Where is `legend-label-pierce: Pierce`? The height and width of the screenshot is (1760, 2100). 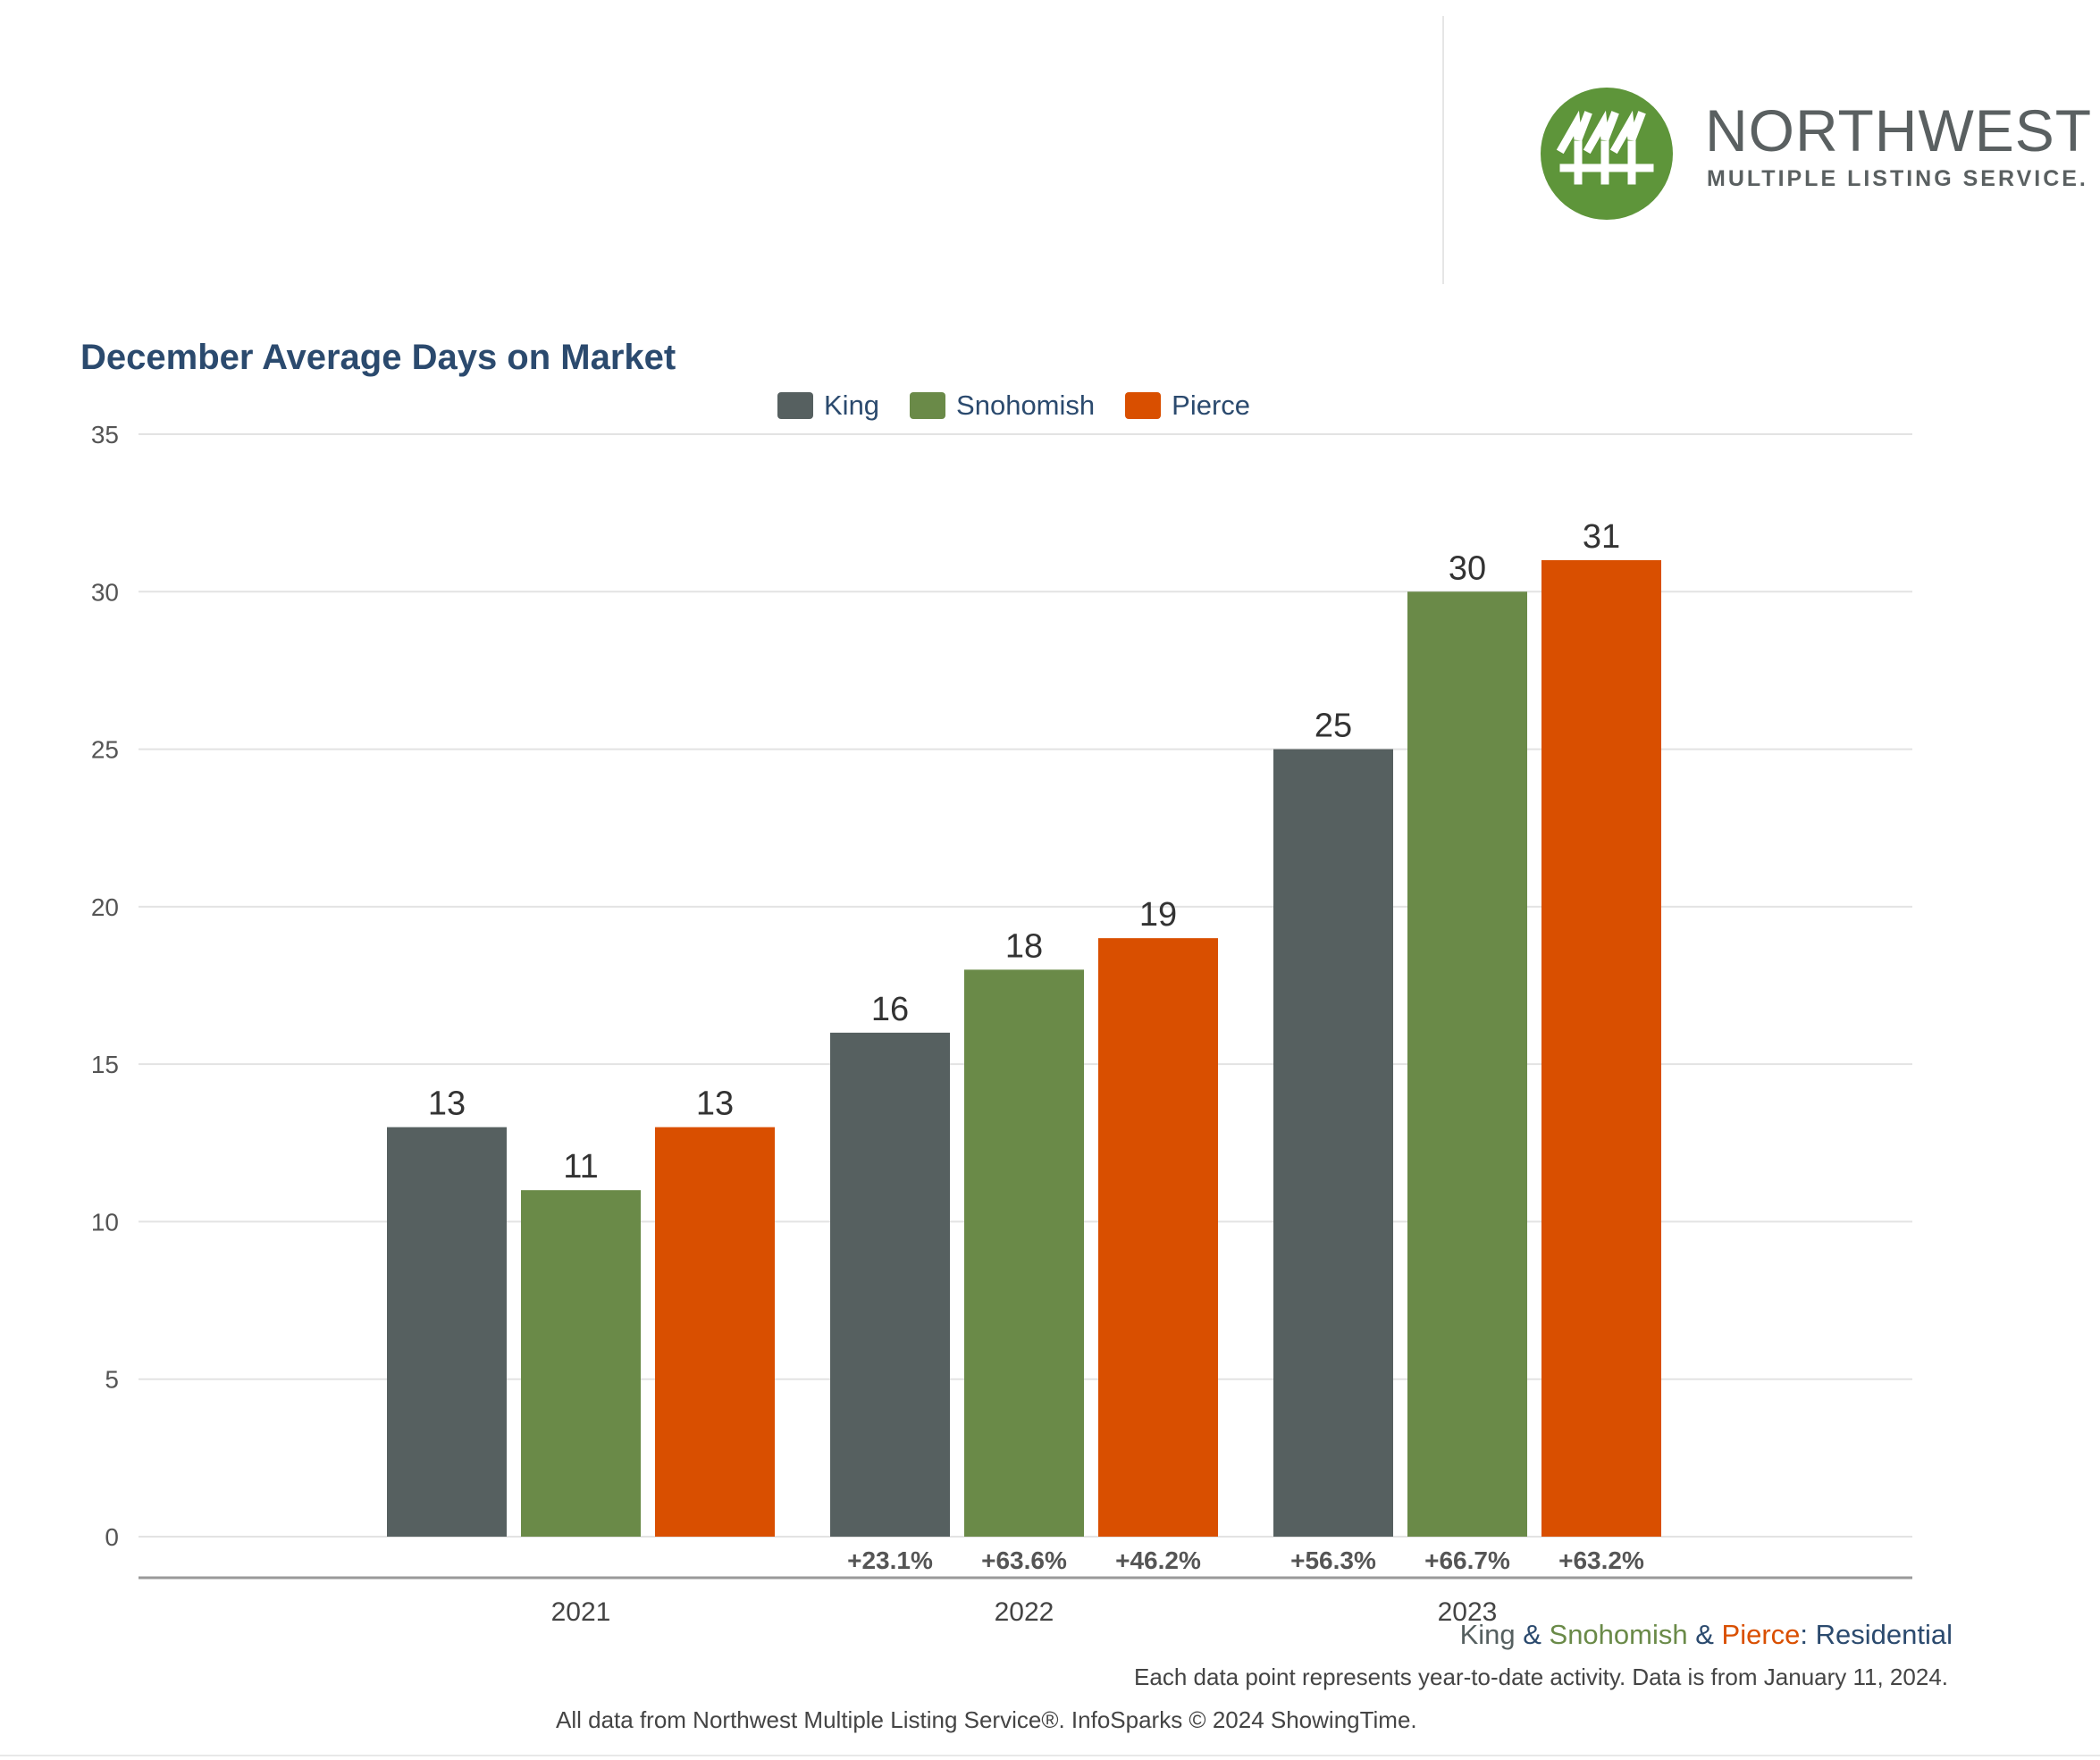
legend-label-pierce: Pierce is located at coordinates (1211, 405).